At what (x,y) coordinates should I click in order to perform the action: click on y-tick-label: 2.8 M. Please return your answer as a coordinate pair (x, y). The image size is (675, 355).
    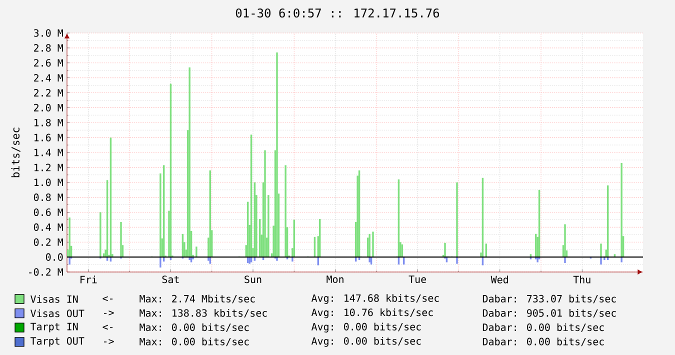
    Looking at the image, I should click on (48, 48).